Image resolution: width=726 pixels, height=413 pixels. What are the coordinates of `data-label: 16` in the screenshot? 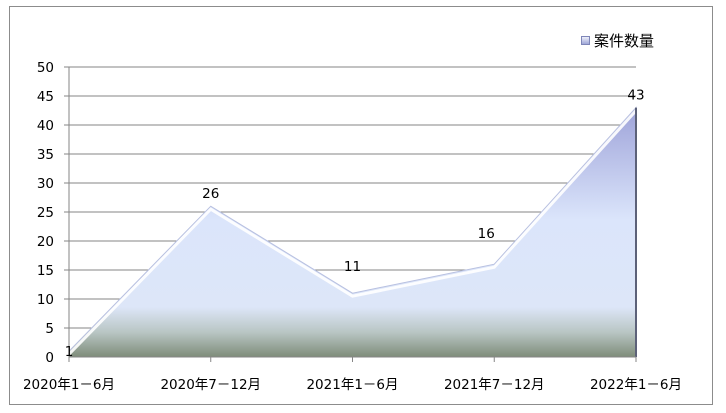 It's located at (486, 234).